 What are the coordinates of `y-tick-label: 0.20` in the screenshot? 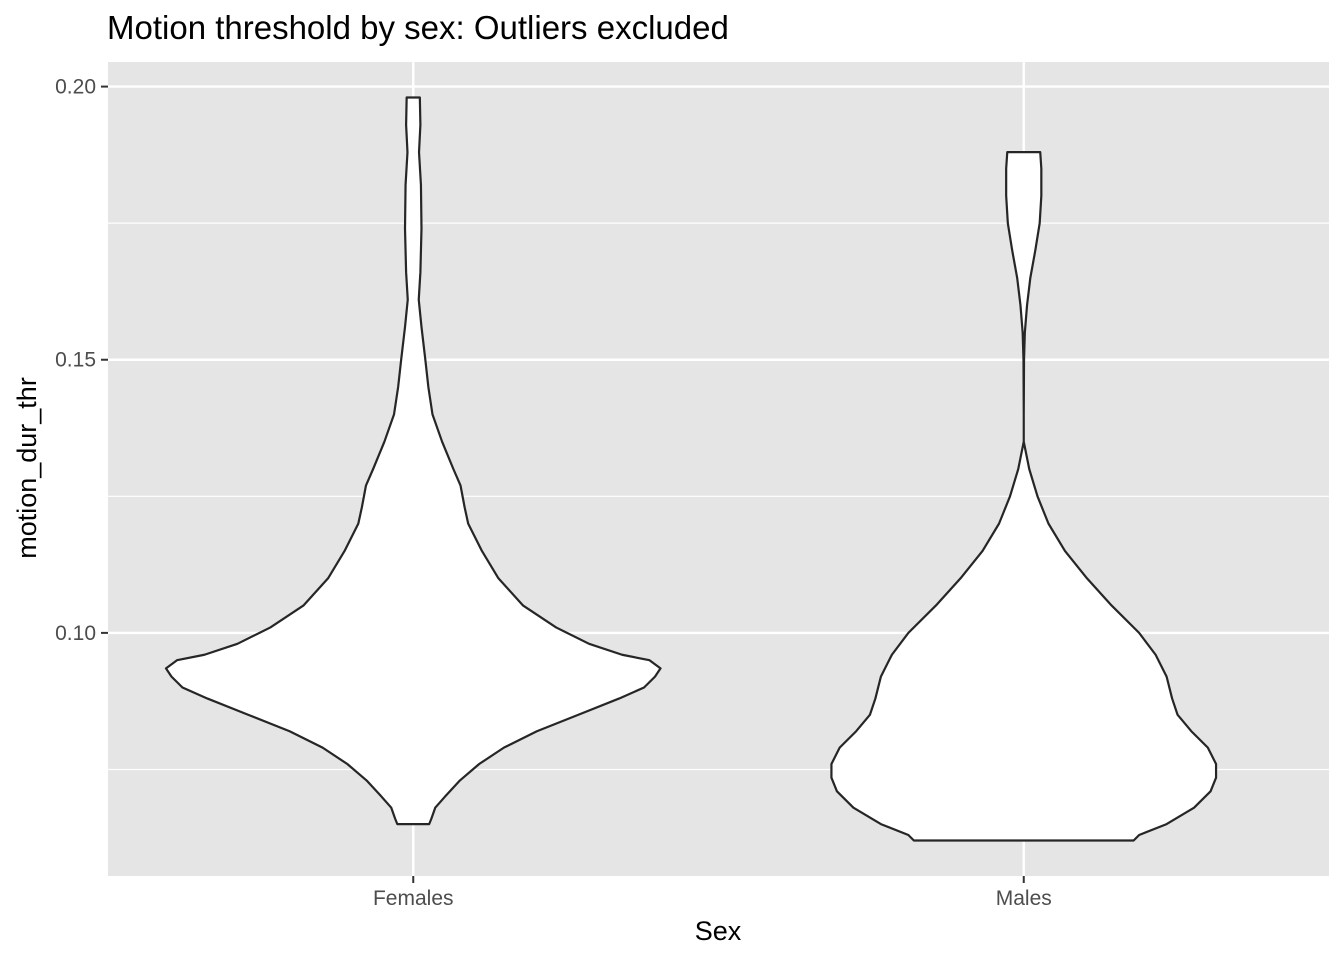 It's located at (75, 87).